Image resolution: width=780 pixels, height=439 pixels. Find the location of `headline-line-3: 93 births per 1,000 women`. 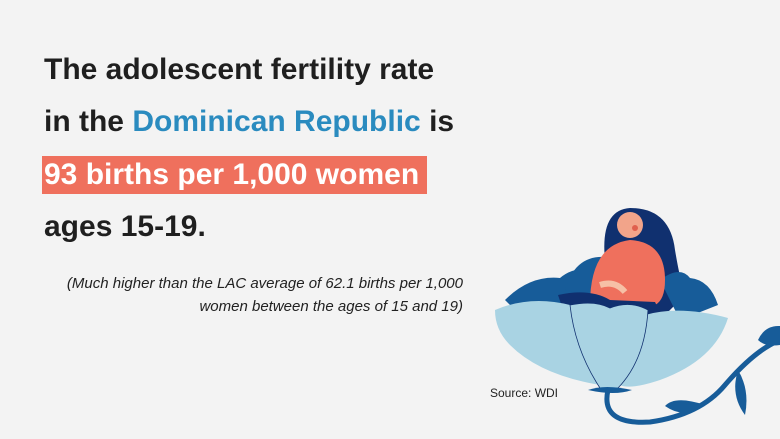

headline-line-3: 93 births per 1,000 women is located at coordinates (235, 175).